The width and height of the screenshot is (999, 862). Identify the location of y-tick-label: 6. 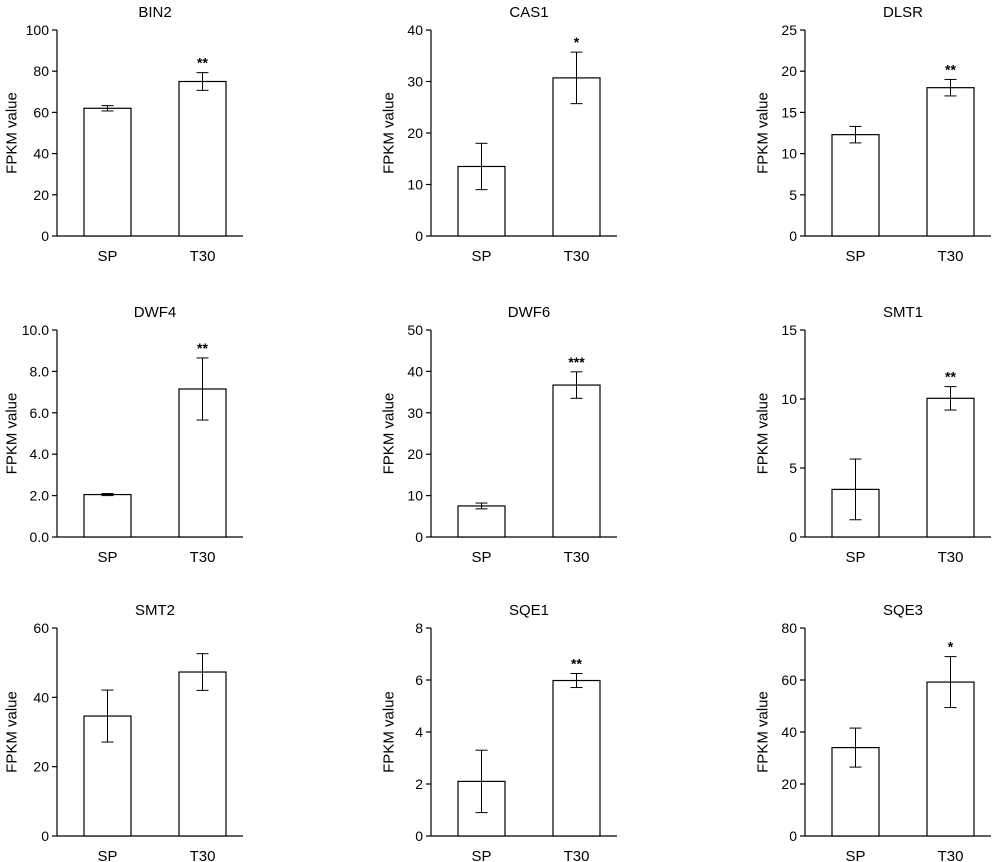
(419, 680).